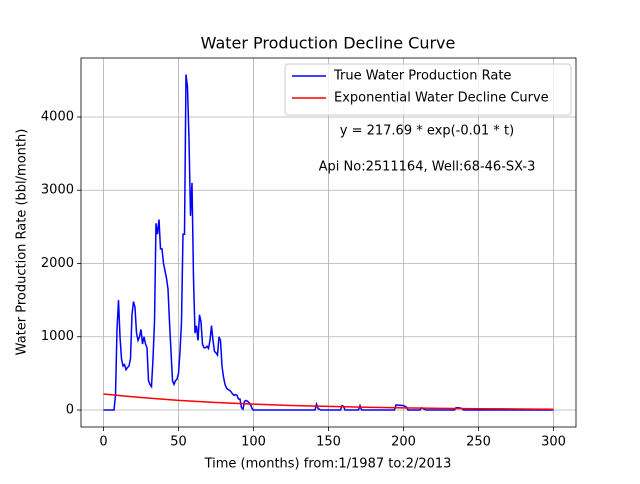 The height and width of the screenshot is (484, 640). Describe the element at coordinates (427, 131) in the screenshot. I see `annotation: y = 217.69 * exp(-0.01 * t)` at that location.